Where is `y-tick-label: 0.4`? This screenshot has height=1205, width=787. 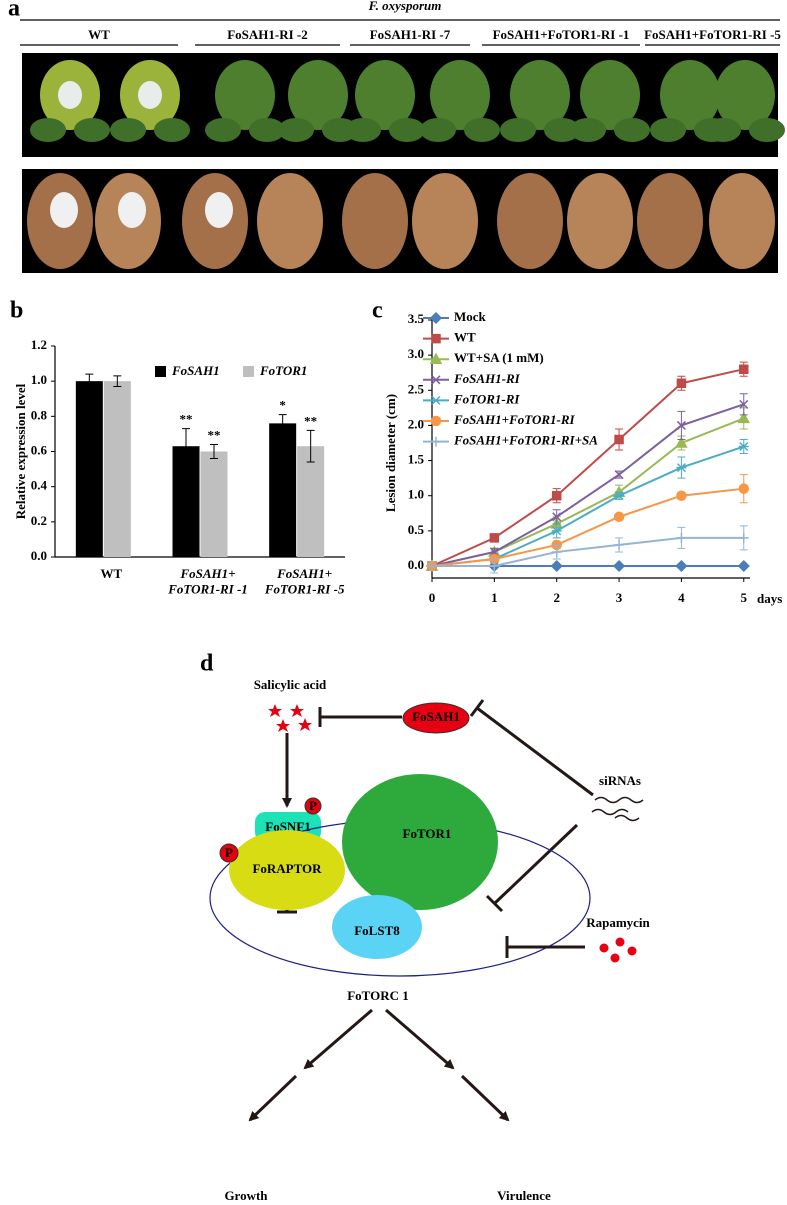 y-tick-label: 0.4 is located at coordinates (39, 485).